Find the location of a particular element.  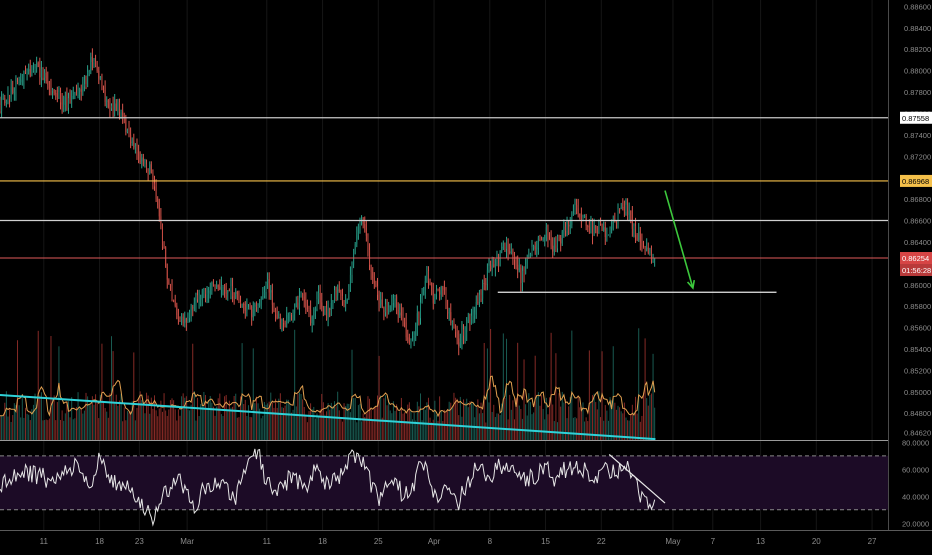

price-tick-label: 0.88400 is located at coordinates (917, 28).